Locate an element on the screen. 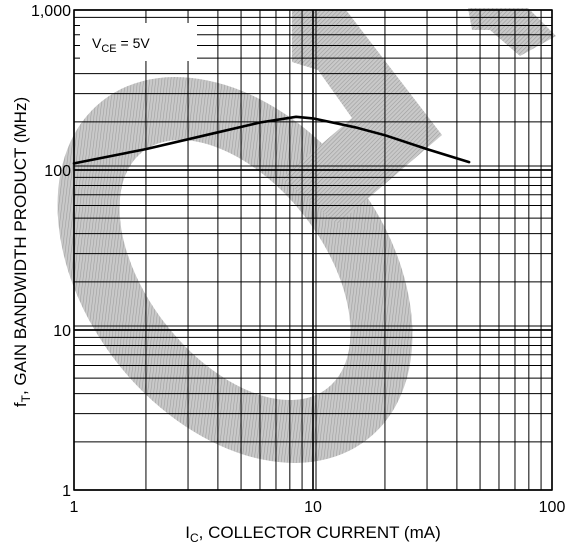 The width and height of the screenshot is (570, 546). series-line is located at coordinates (271, 140).